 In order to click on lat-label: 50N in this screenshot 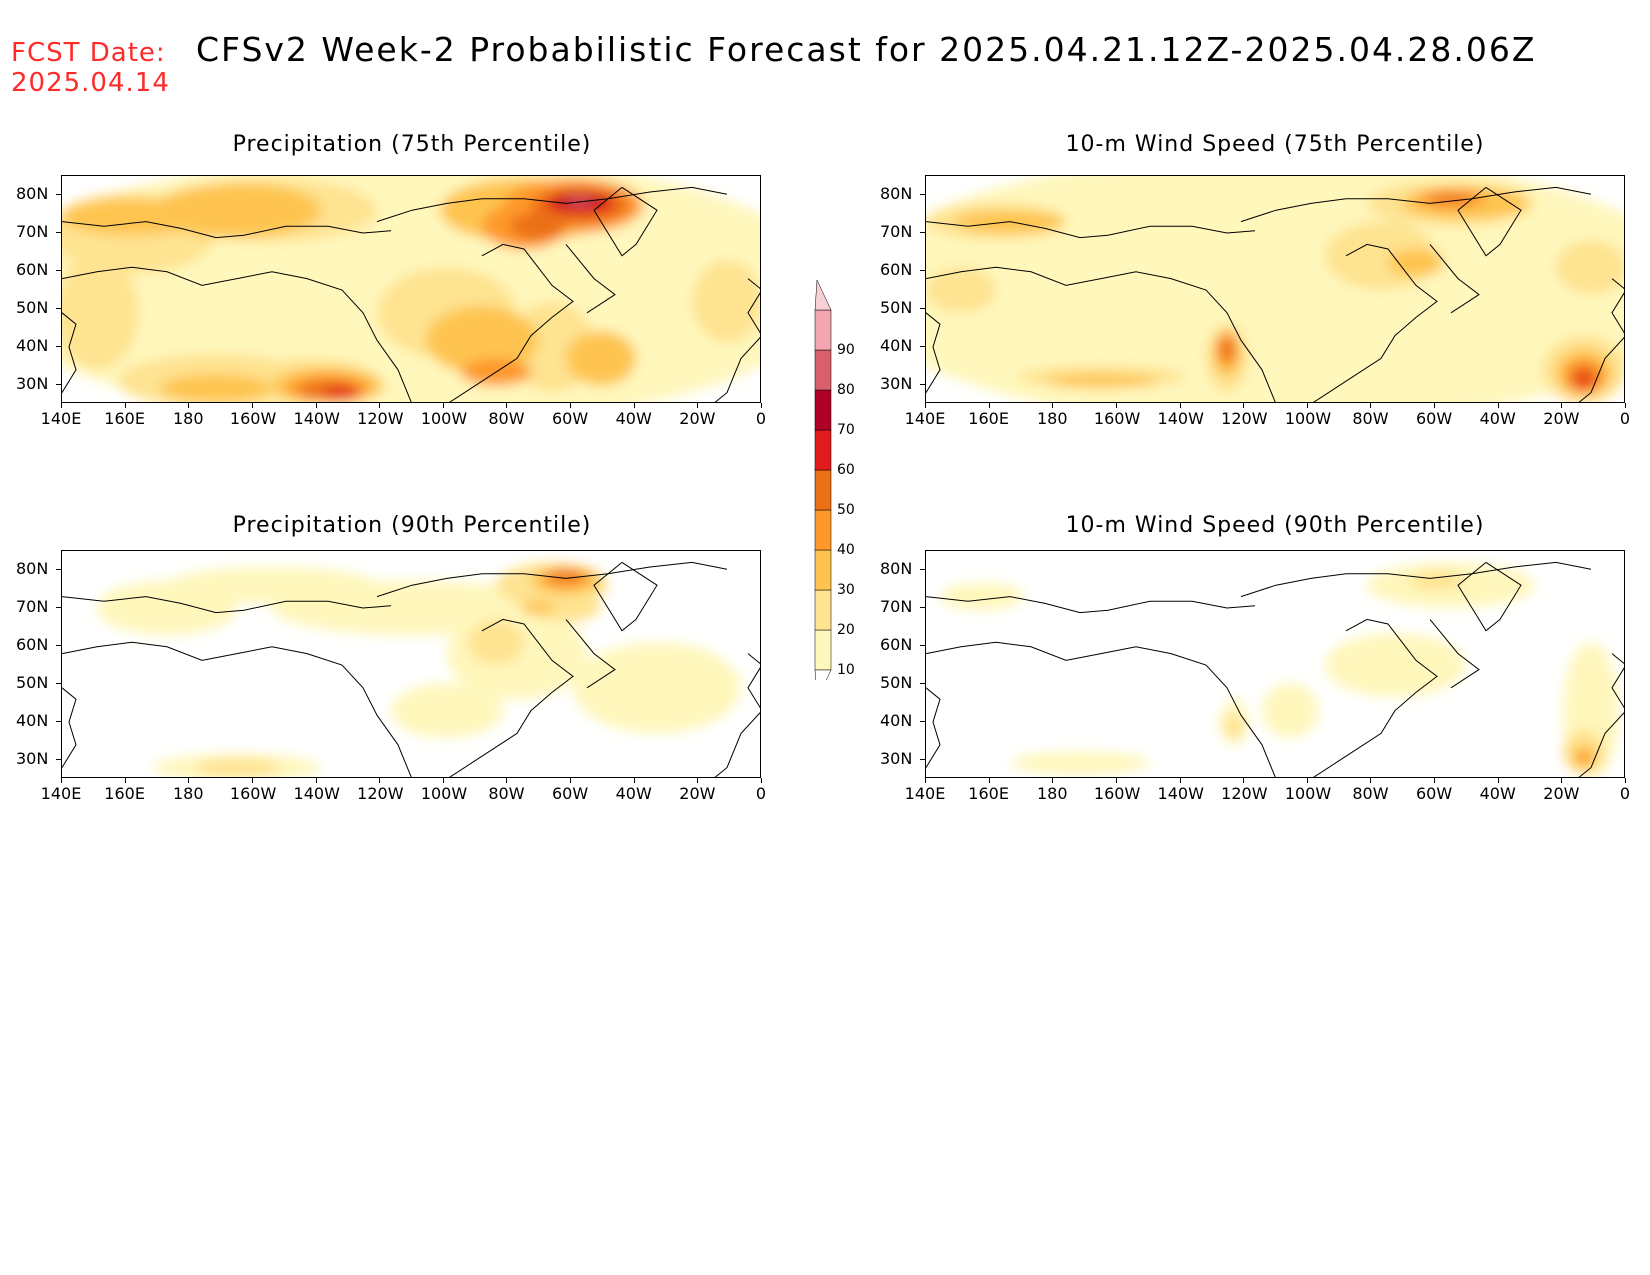, I will do `click(896, 307)`.